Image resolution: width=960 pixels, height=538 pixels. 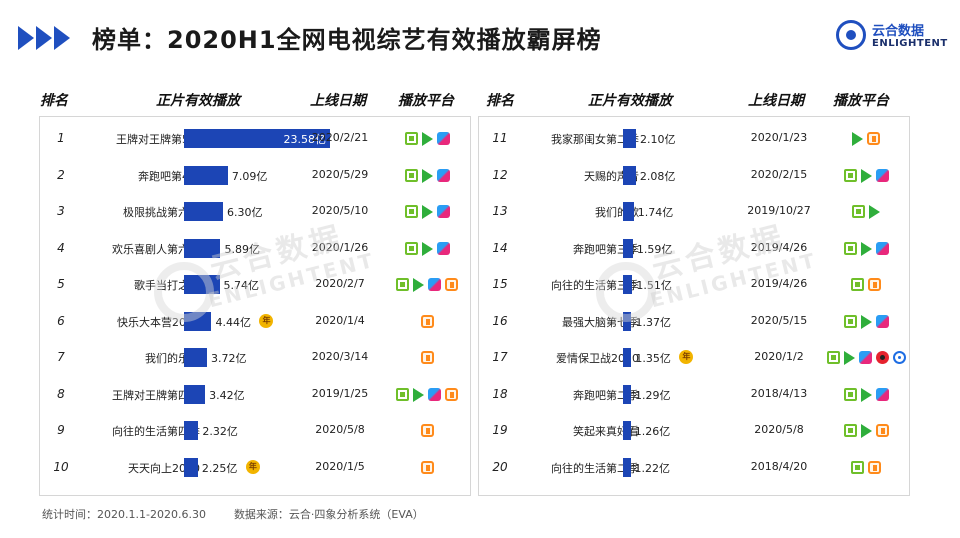 I want to click on release-date: 2019/4/26, so click(x=779, y=247).